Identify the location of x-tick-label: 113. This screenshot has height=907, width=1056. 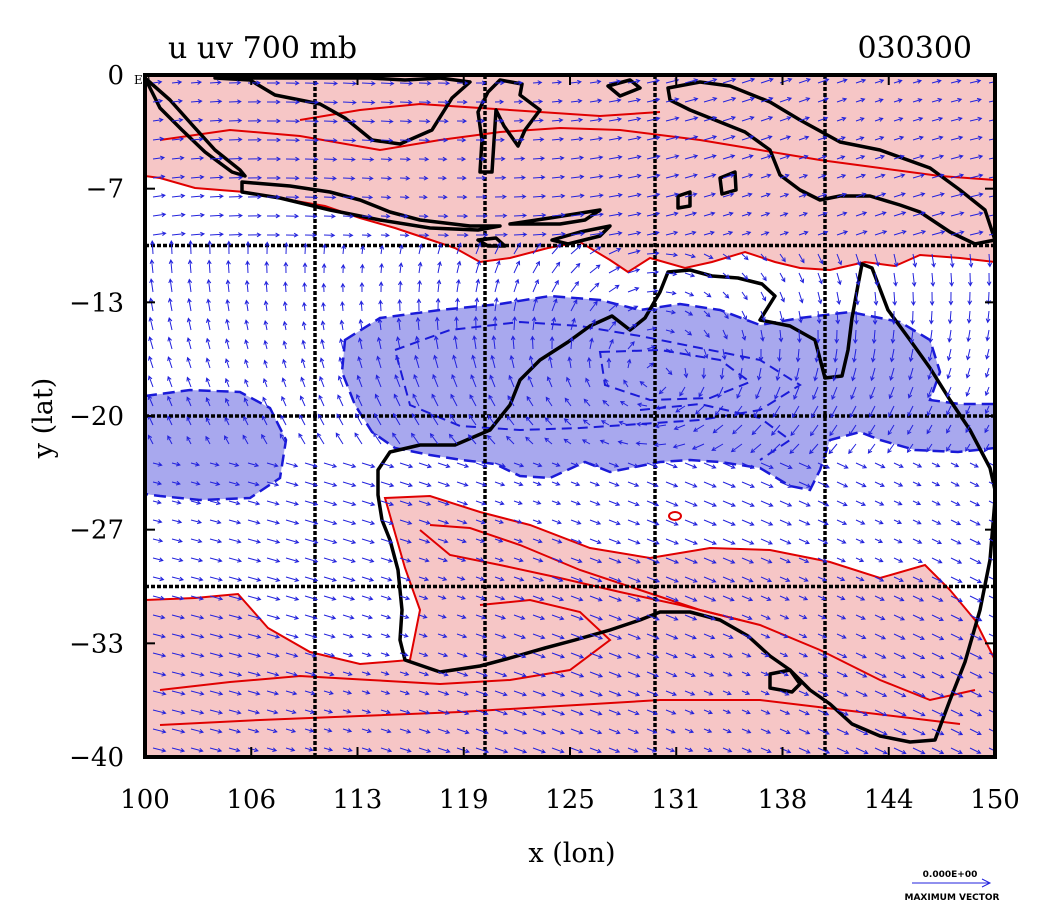
(358, 800).